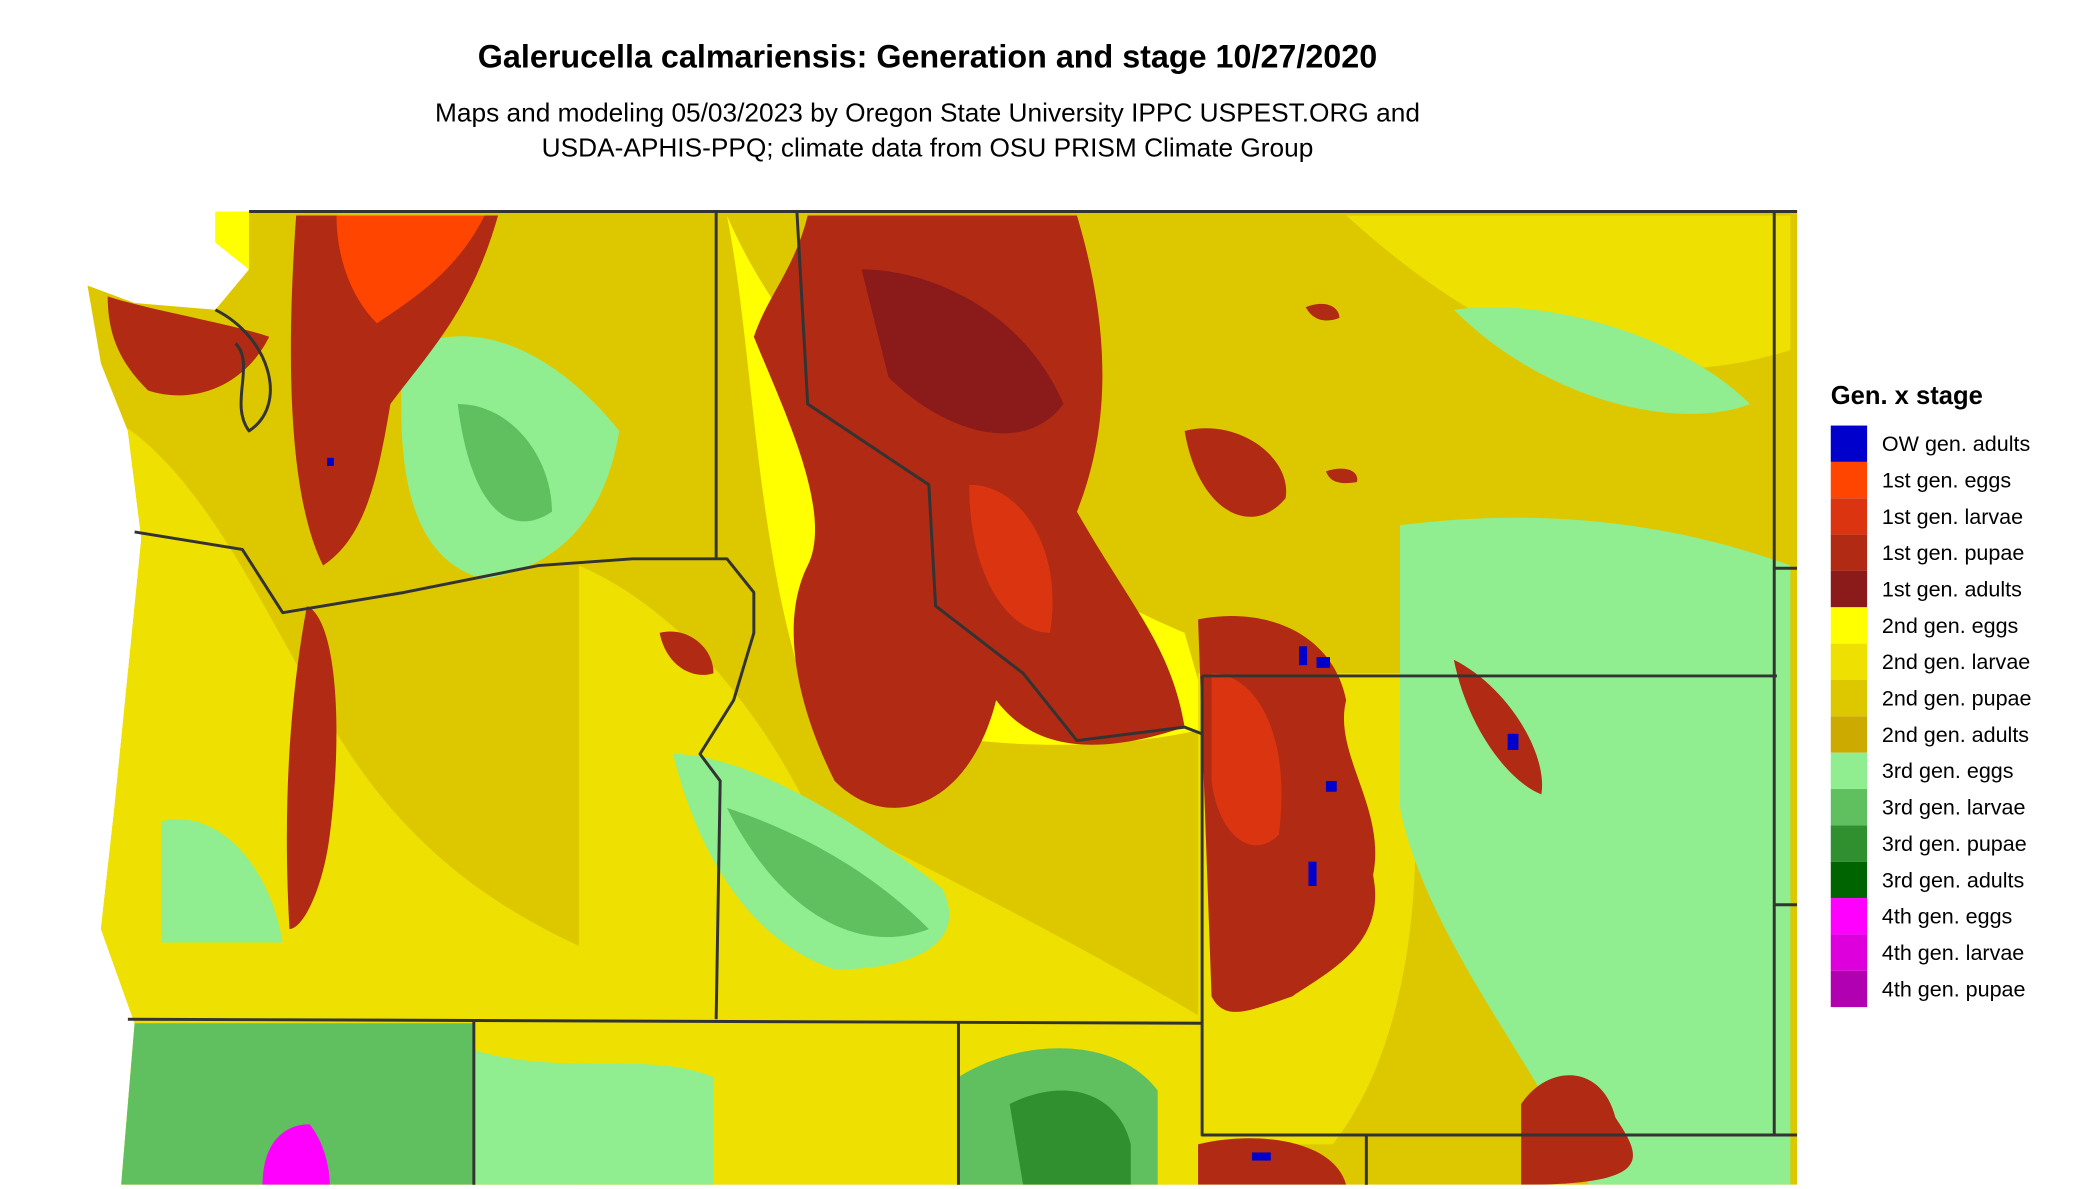 This screenshot has width=2100, height=1189. I want to click on legend-label: 4th gen. larvae, so click(1953, 953).